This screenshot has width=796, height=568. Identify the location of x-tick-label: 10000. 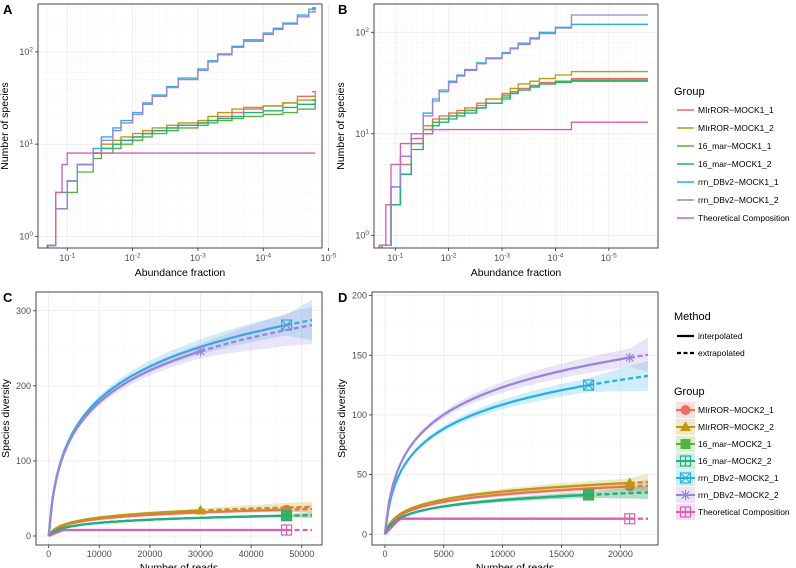
(99, 554).